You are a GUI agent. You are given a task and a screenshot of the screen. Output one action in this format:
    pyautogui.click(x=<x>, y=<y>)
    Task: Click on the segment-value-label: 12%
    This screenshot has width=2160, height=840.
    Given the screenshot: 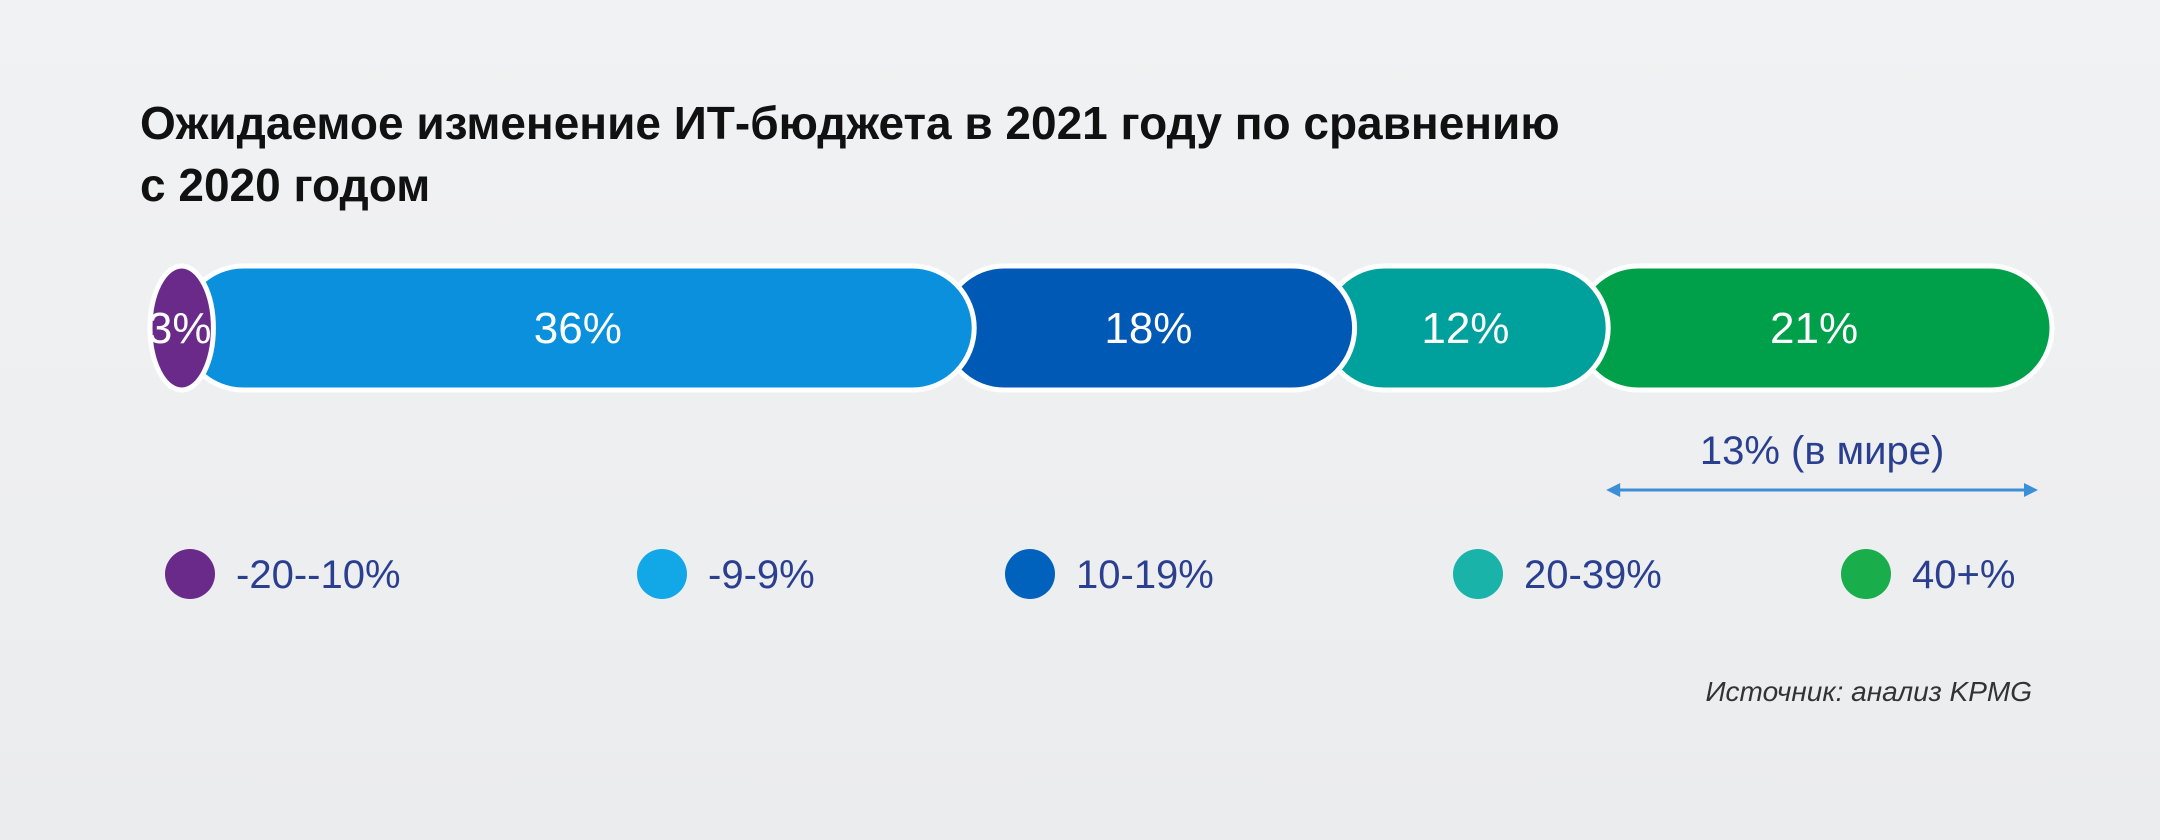 What is the action you would take?
    pyautogui.click(x=1465, y=328)
    